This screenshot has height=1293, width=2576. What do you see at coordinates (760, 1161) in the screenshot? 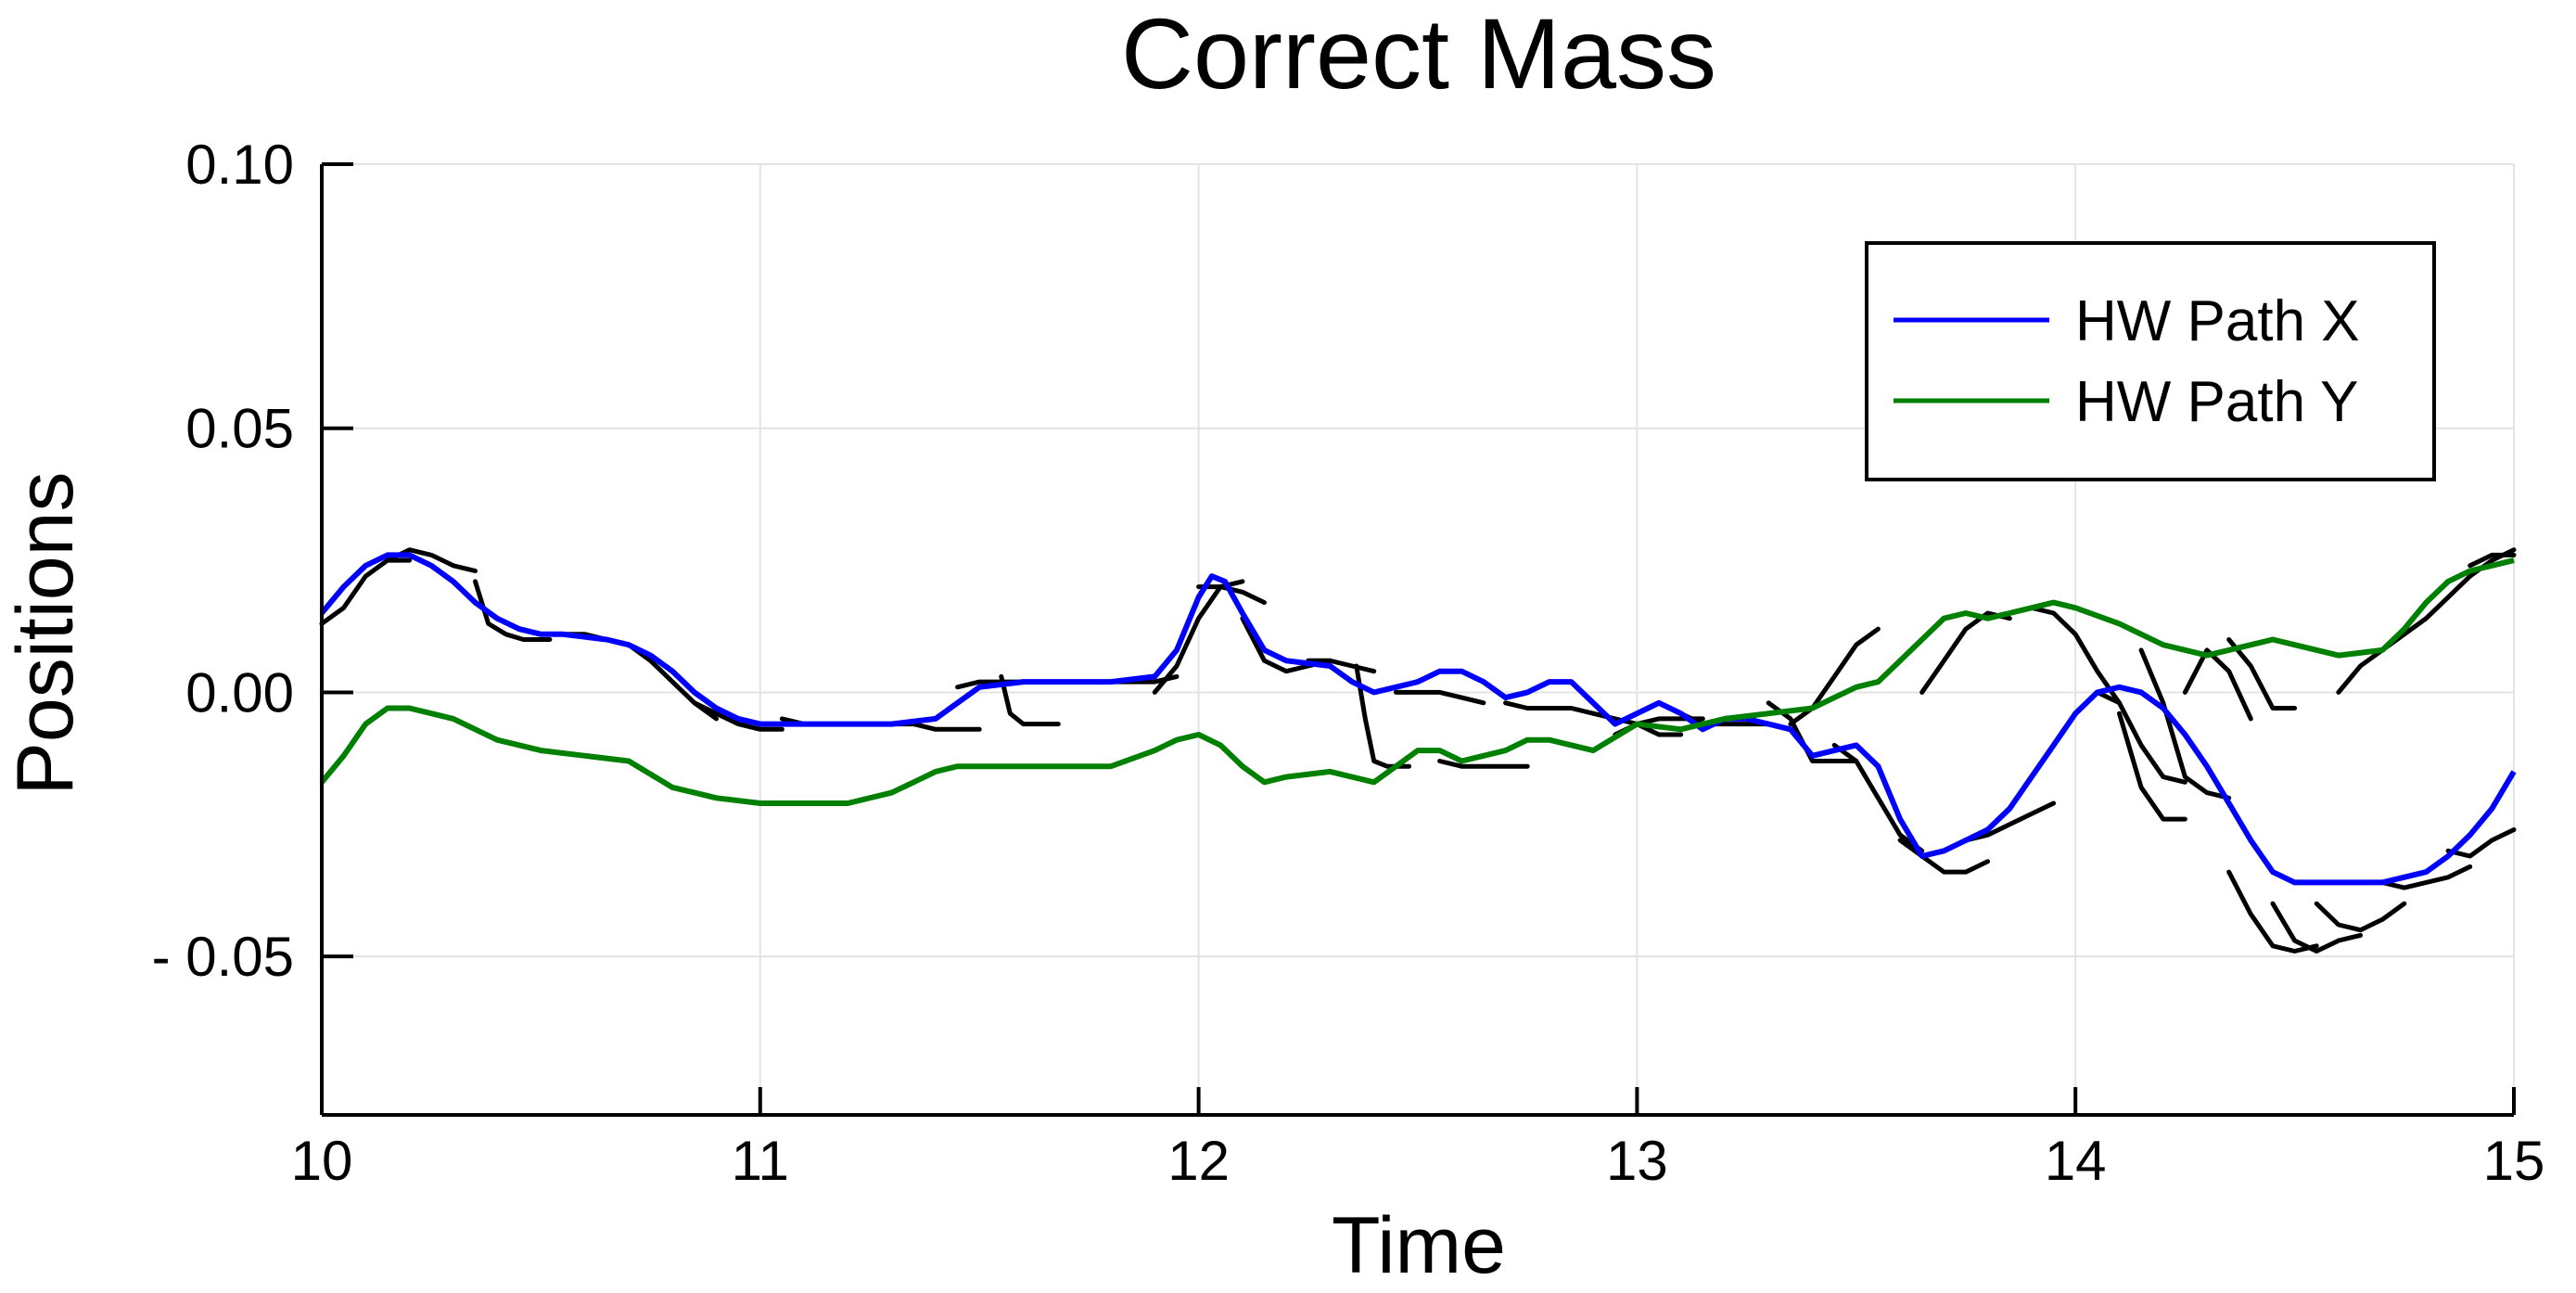
I see `x-tick-label: 11` at bounding box center [760, 1161].